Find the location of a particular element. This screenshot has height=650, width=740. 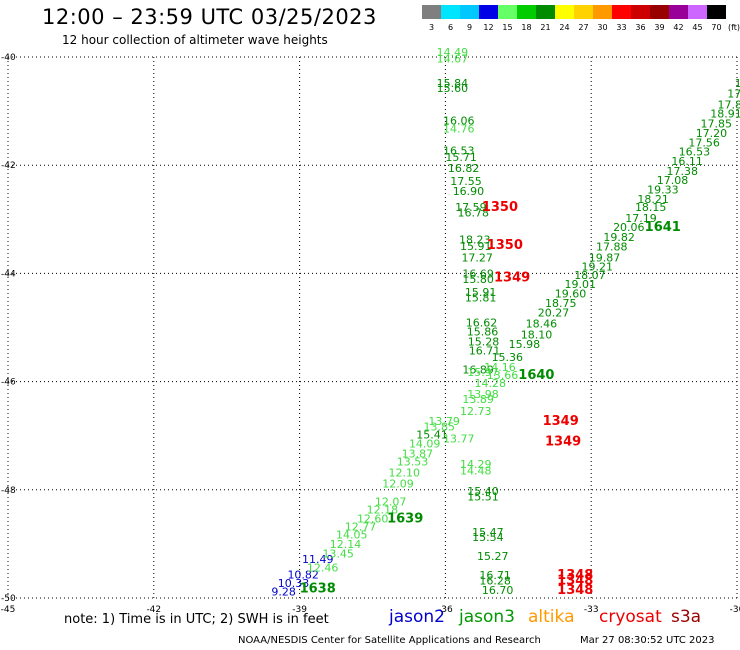

wave-height-label: 19.21 is located at coordinates (597, 267).